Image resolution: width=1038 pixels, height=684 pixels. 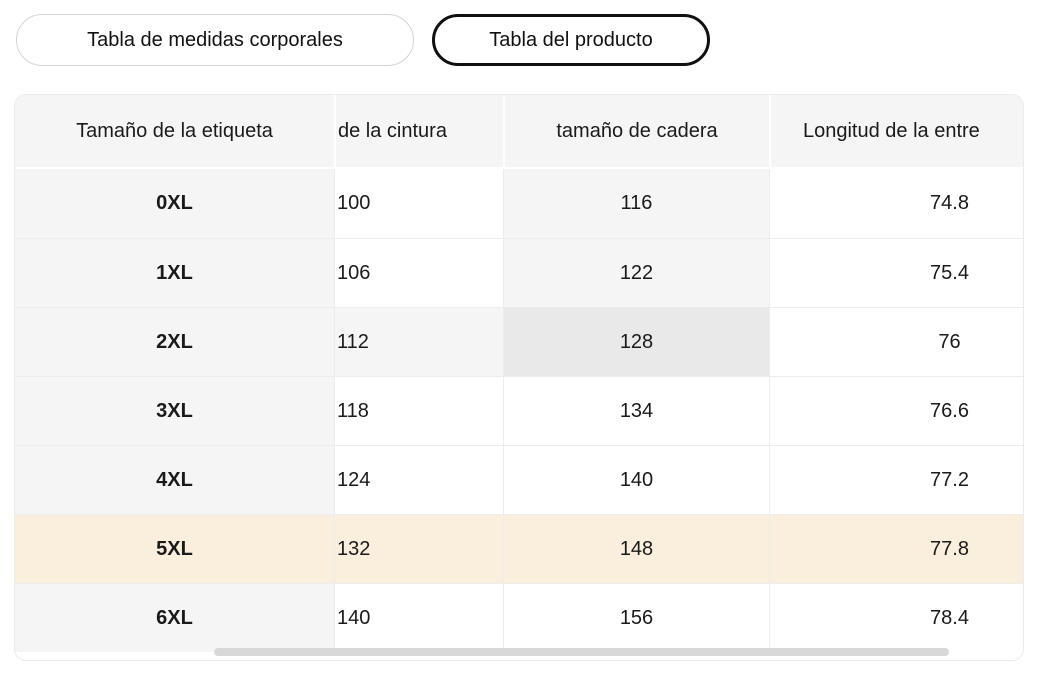 I want to click on cell-waist: 100, so click(x=418, y=203).